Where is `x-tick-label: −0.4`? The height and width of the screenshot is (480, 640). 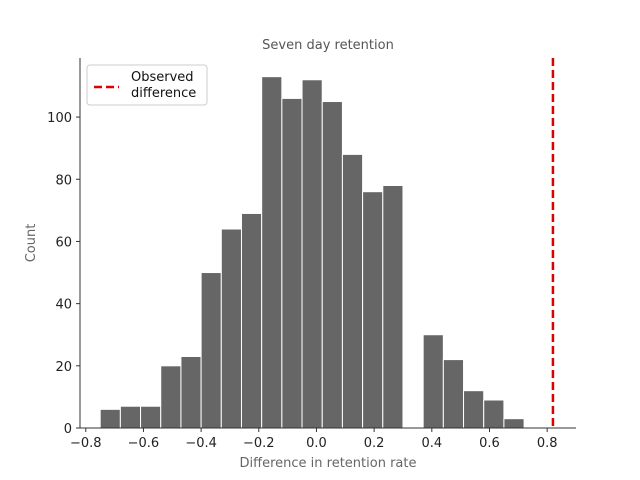
x-tick-label: −0.4 is located at coordinates (201, 443).